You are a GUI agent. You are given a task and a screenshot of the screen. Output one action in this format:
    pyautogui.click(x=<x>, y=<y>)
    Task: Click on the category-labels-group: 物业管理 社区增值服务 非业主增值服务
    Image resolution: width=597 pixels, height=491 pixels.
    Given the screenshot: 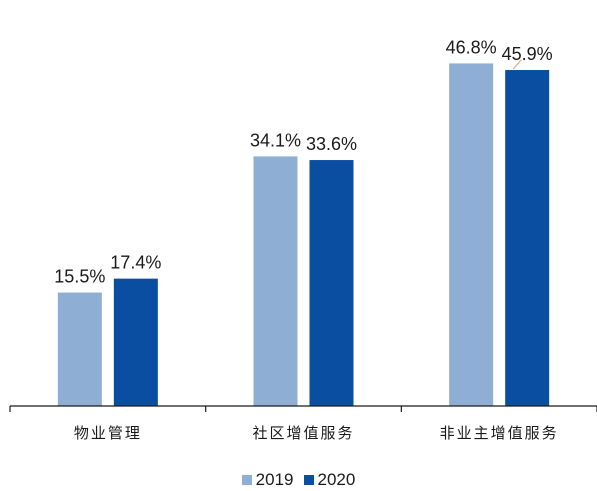 What is the action you would take?
    pyautogui.click(x=316, y=433)
    